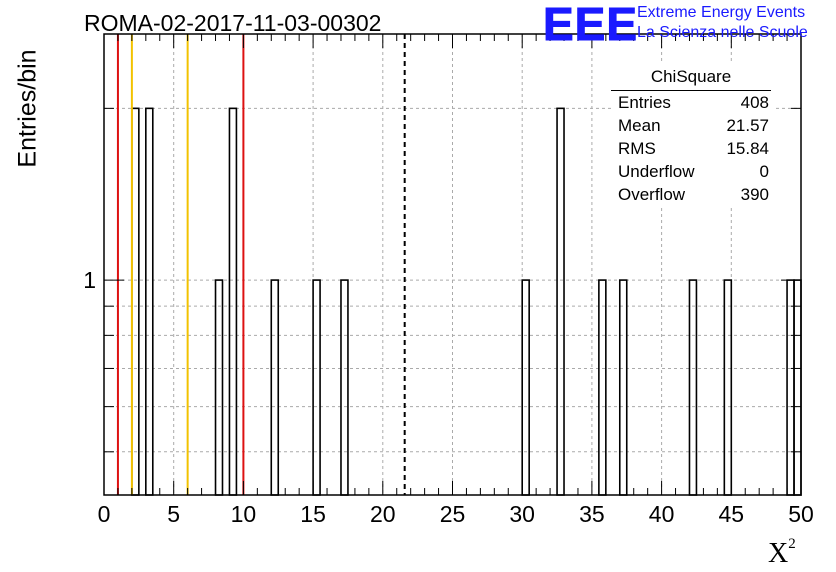 This screenshot has height=572, width=836. I want to click on stats-label: Overflow, so click(652, 194).